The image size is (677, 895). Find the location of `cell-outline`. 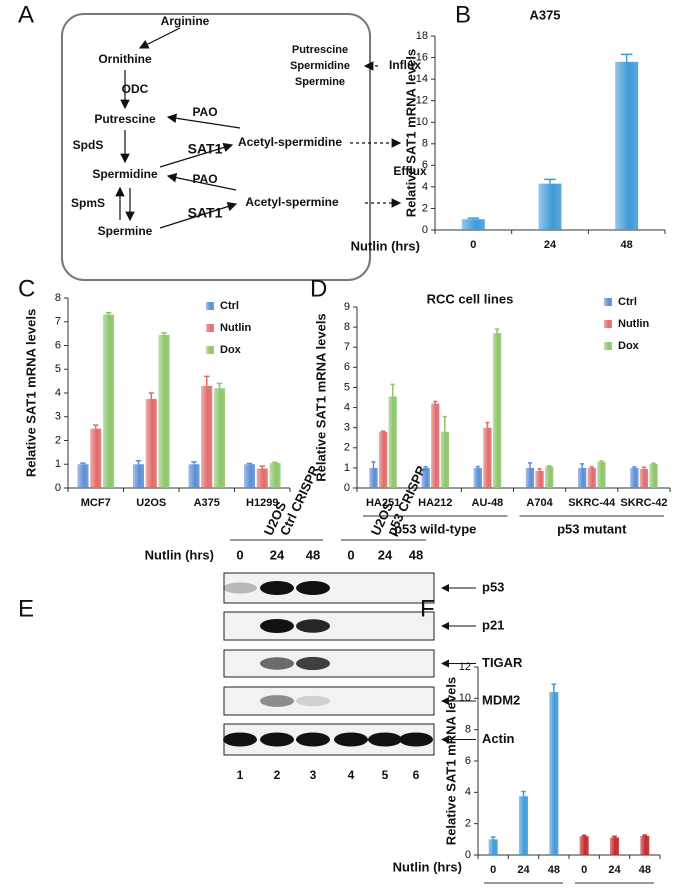

cell-outline is located at coordinates (216, 147).